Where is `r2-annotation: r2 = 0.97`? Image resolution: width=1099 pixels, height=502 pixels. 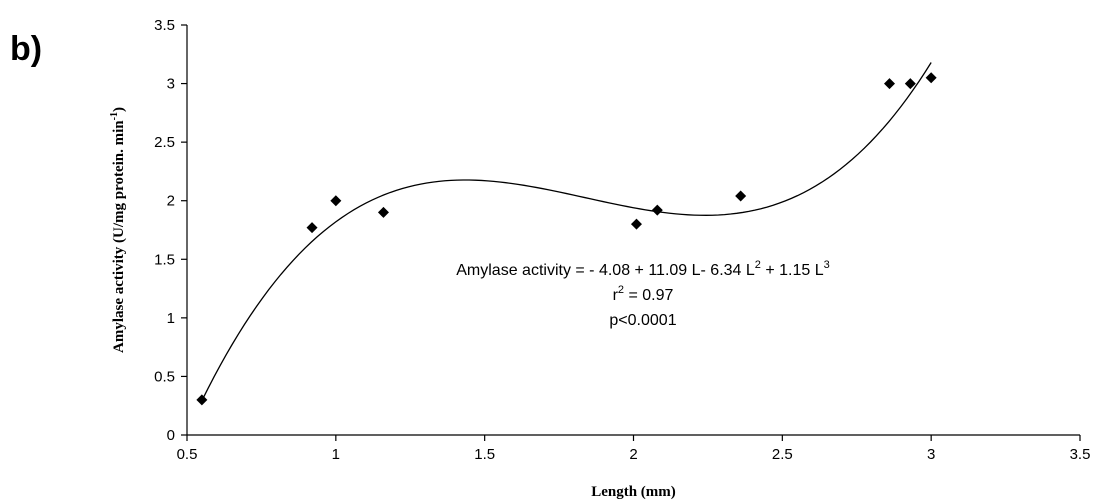 r2-annotation: r2 = 0.97 is located at coordinates (643, 294).